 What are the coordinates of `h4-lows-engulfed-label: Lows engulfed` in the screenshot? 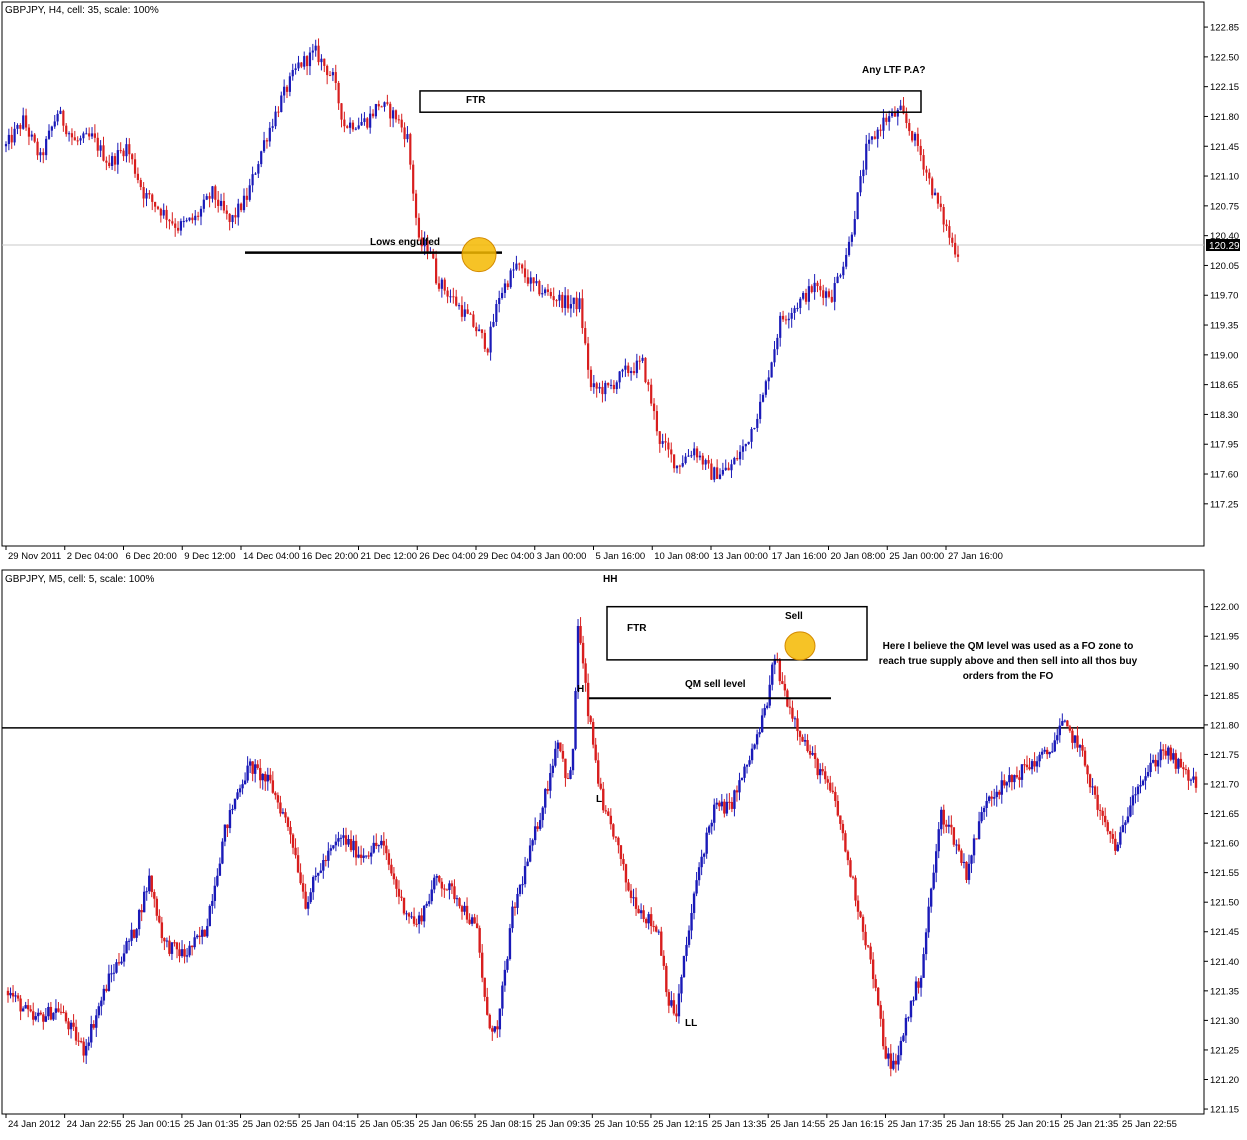 It's located at (405, 242).